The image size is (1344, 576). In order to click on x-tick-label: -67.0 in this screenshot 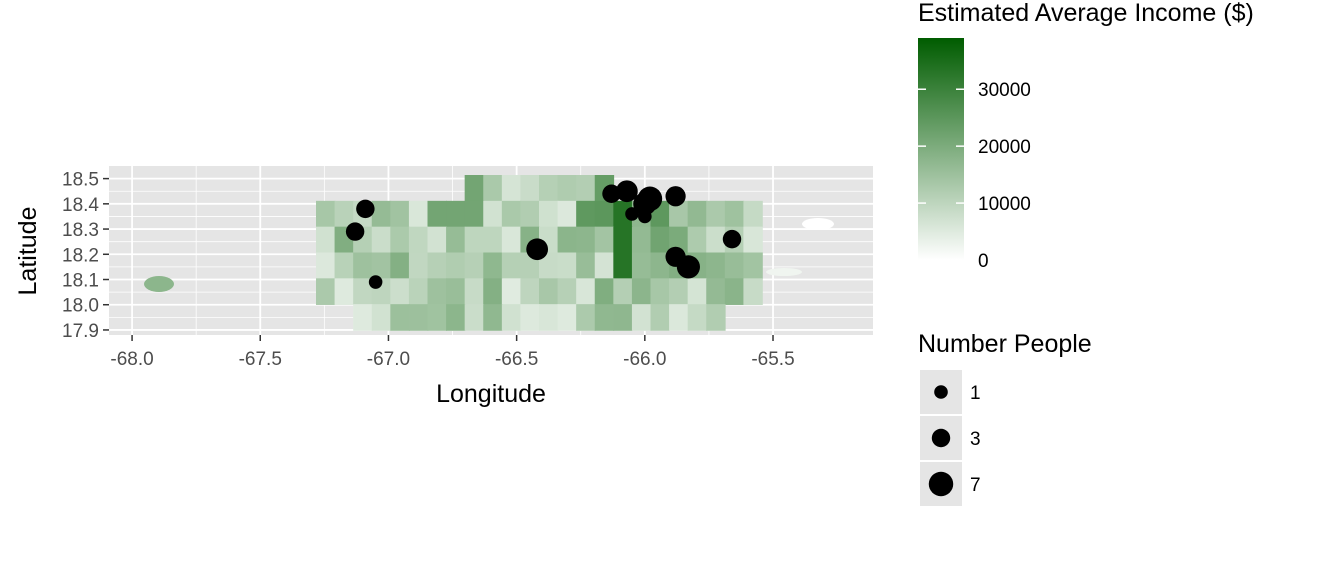, I will do `click(388, 359)`.